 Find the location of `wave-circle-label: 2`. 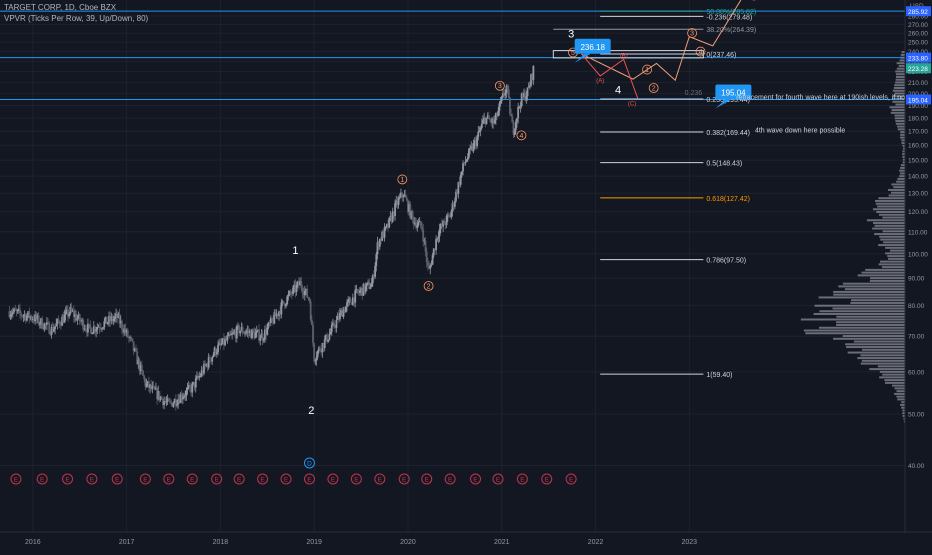

wave-circle-label: 2 is located at coordinates (654, 88).